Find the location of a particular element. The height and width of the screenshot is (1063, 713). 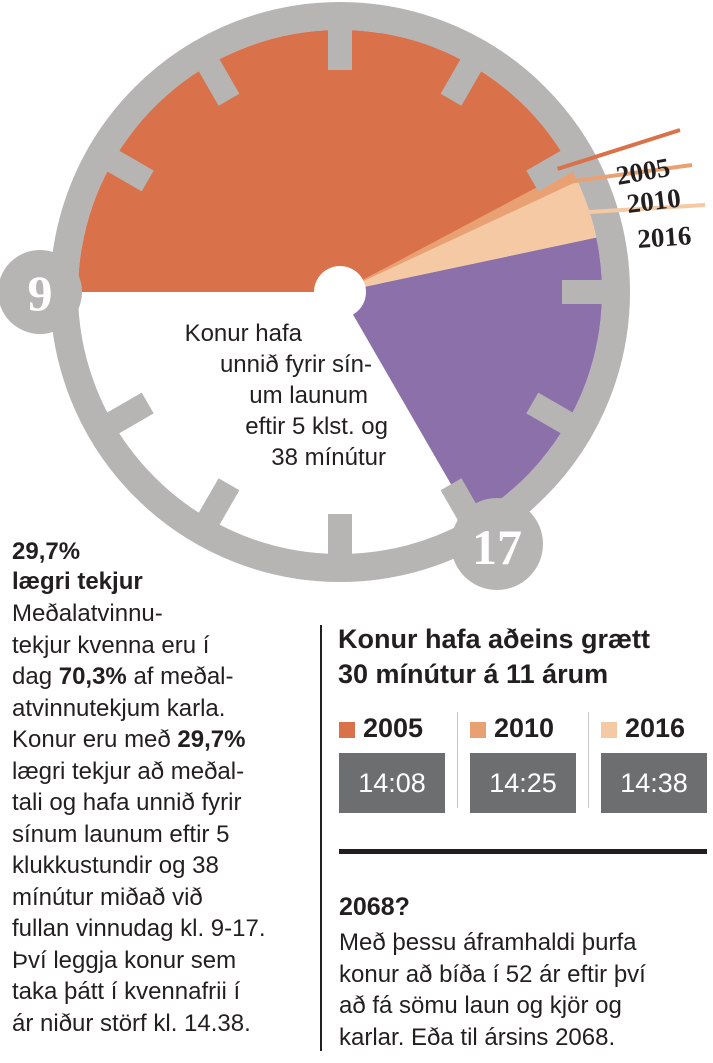

body-line: taka þátt í kvennafrii í is located at coordinates (126, 991).